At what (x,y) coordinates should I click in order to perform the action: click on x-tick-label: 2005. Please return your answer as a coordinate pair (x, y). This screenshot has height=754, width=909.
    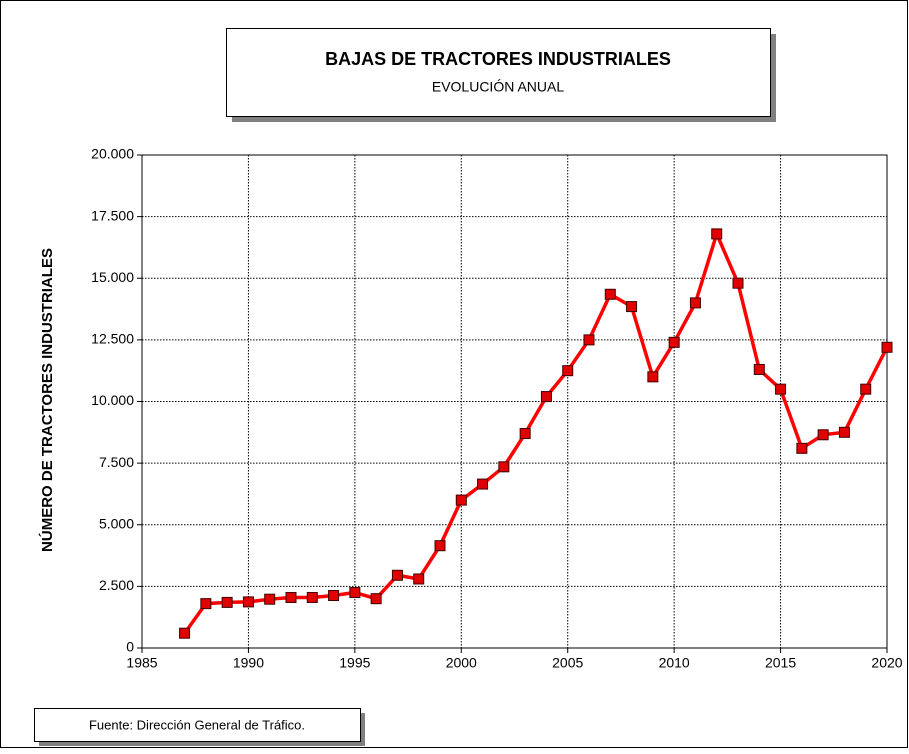
    Looking at the image, I should click on (567, 663).